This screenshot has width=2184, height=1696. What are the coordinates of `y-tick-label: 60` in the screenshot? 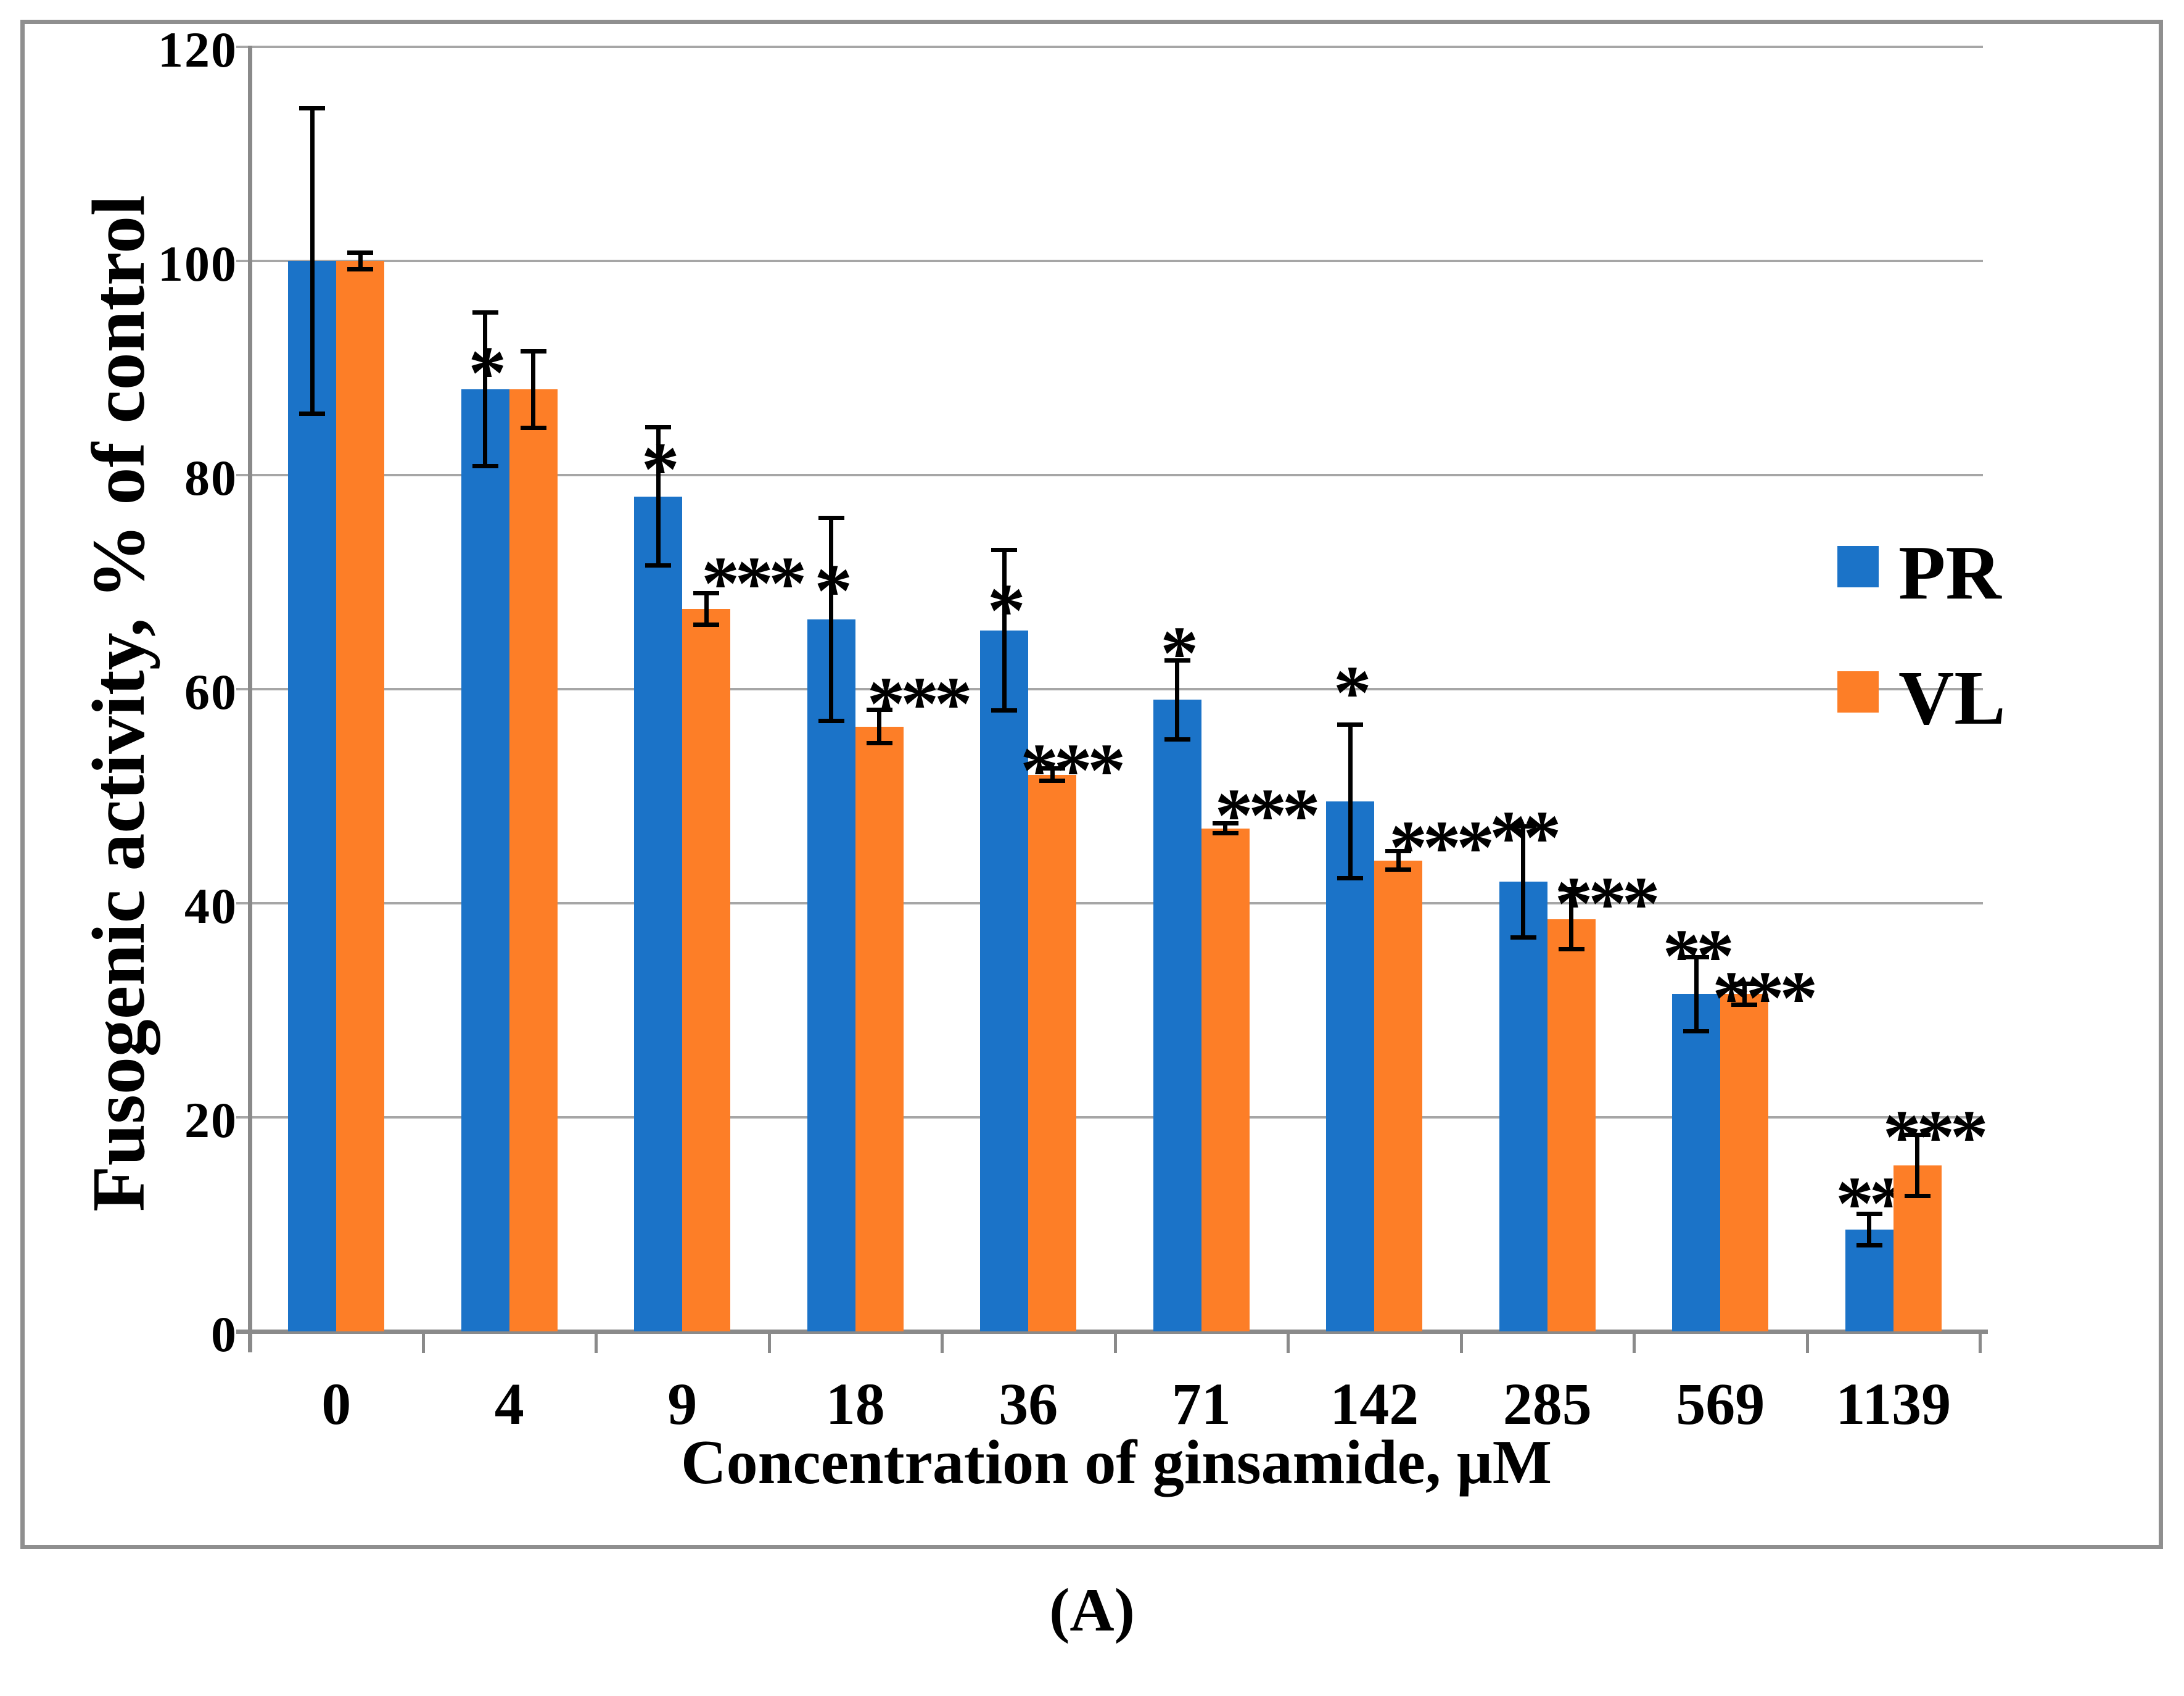 It's located at (211, 692).